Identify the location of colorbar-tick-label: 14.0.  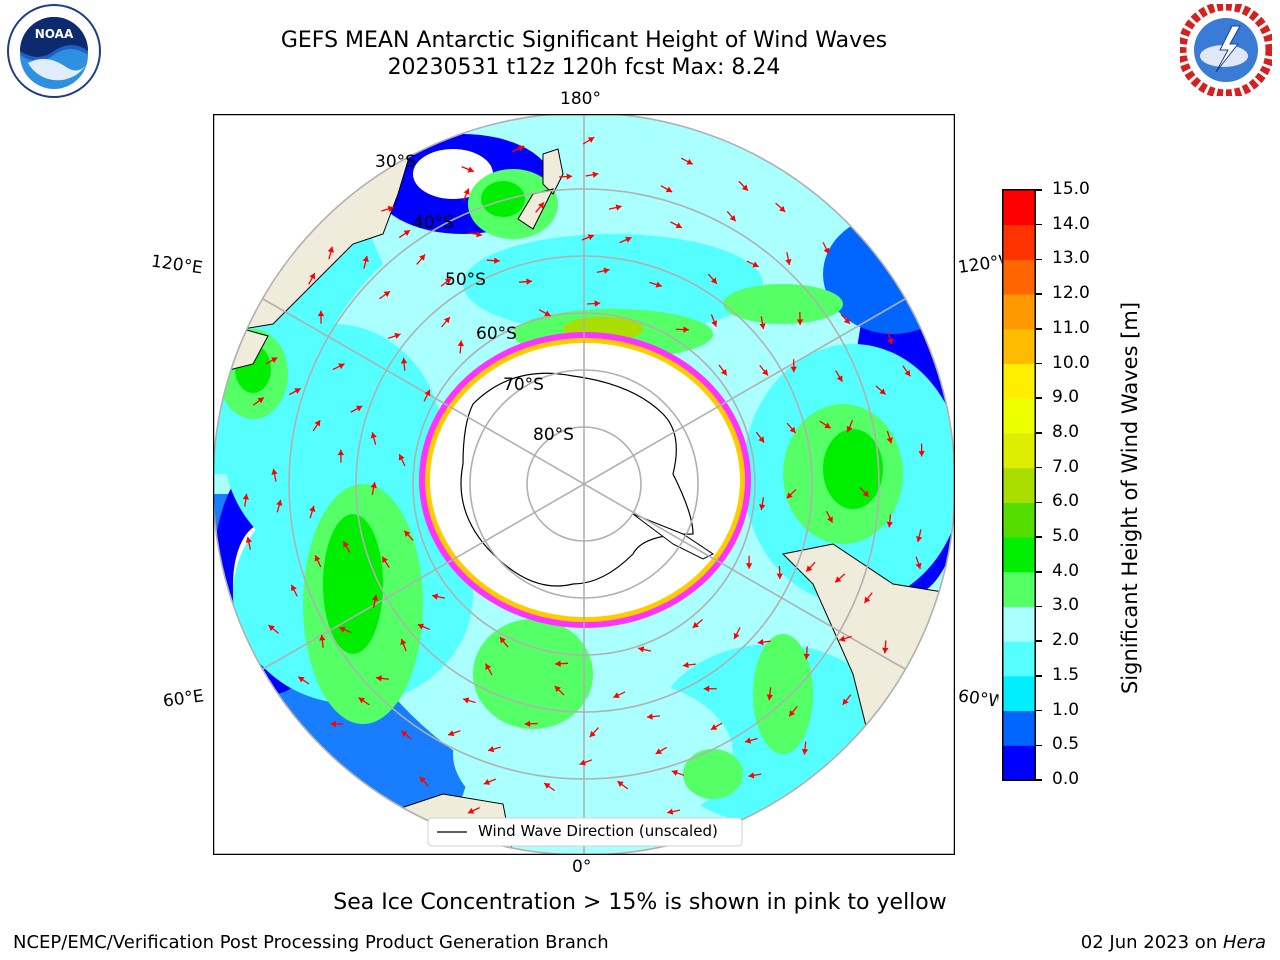
(1071, 223).